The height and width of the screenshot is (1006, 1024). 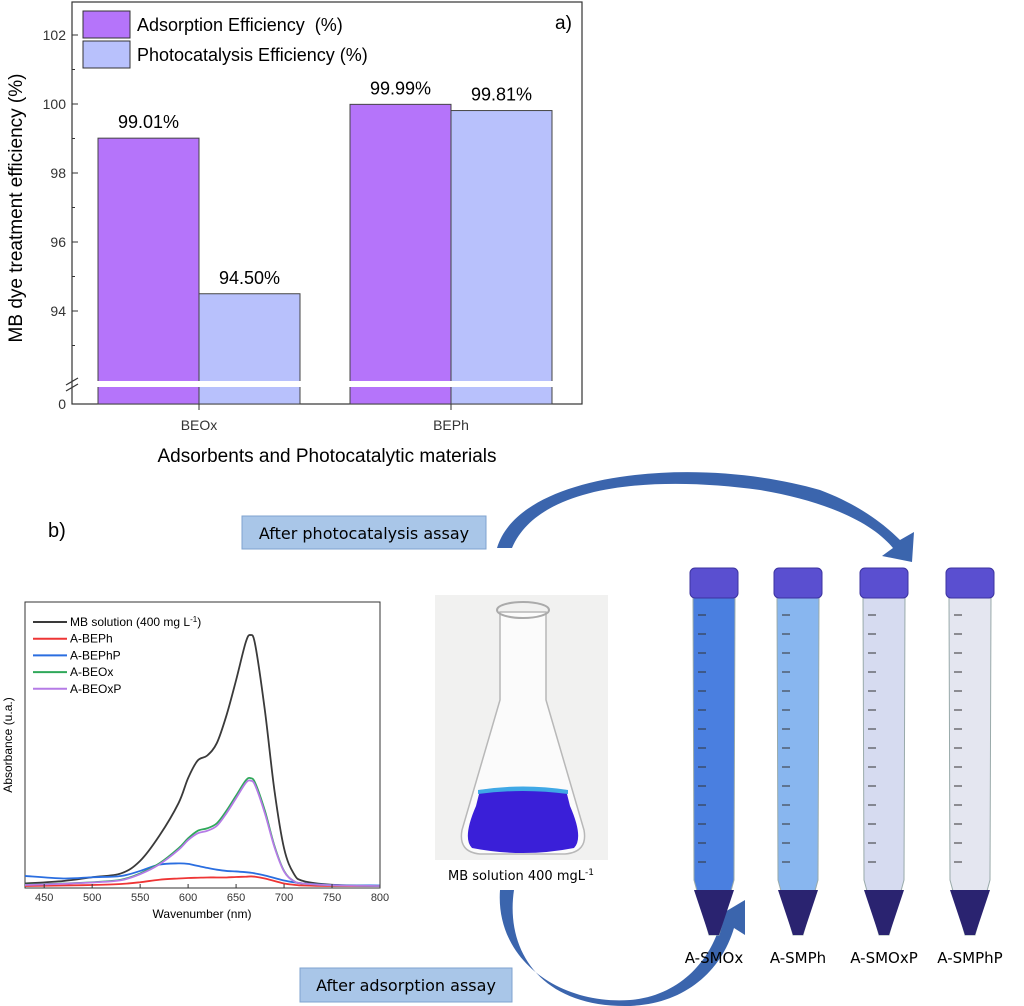 What do you see at coordinates (517, 876) in the screenshot?
I see `flask-caption-text: MB solution 400 mgL` at bounding box center [517, 876].